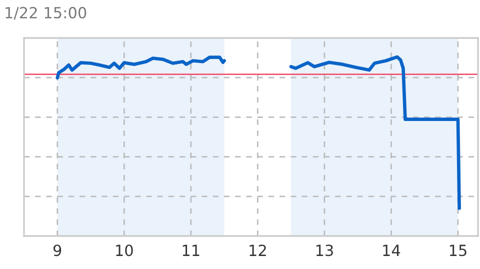  I want to click on x-tick-label: 11, so click(191, 250).